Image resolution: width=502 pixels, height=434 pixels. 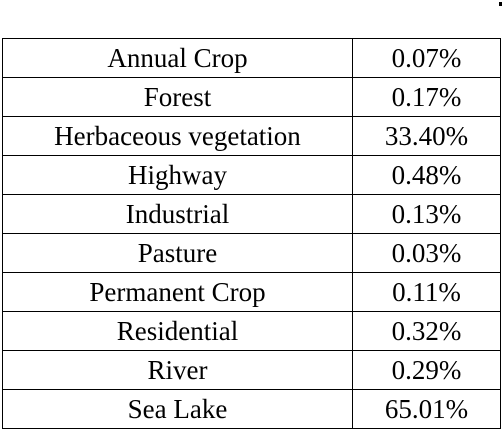 What do you see at coordinates (426, 214) in the screenshot?
I see `percentage-cell: 0.13%` at bounding box center [426, 214].